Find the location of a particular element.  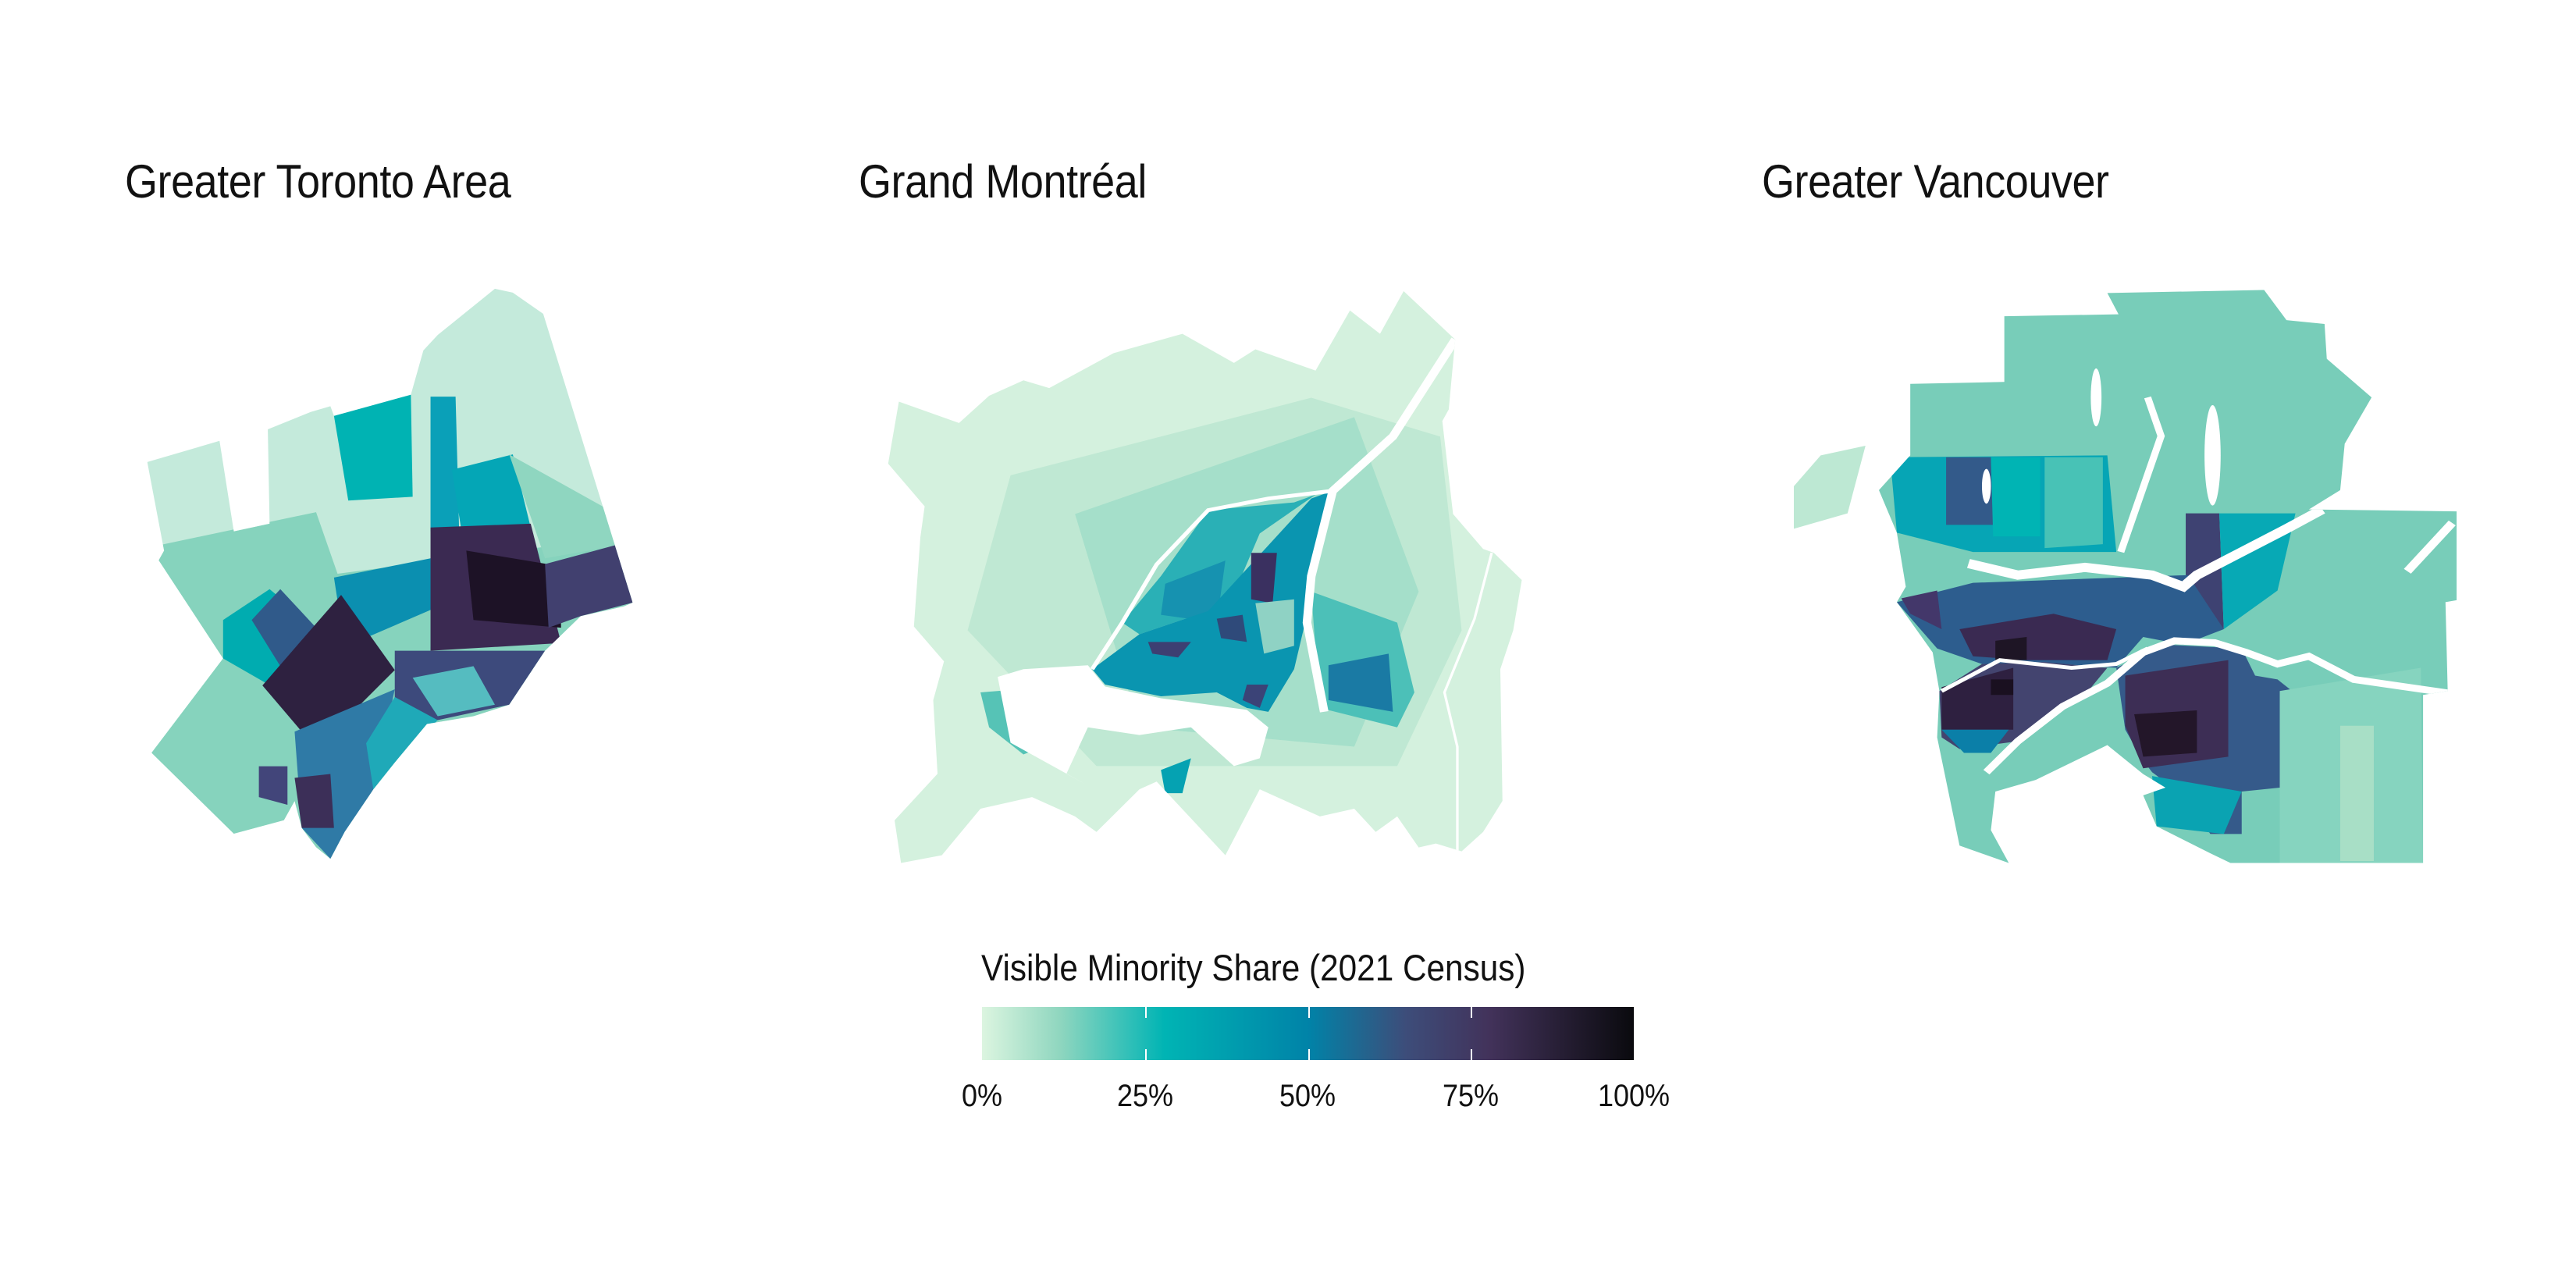

region-lasalle is located at coordinates (1255, 696).